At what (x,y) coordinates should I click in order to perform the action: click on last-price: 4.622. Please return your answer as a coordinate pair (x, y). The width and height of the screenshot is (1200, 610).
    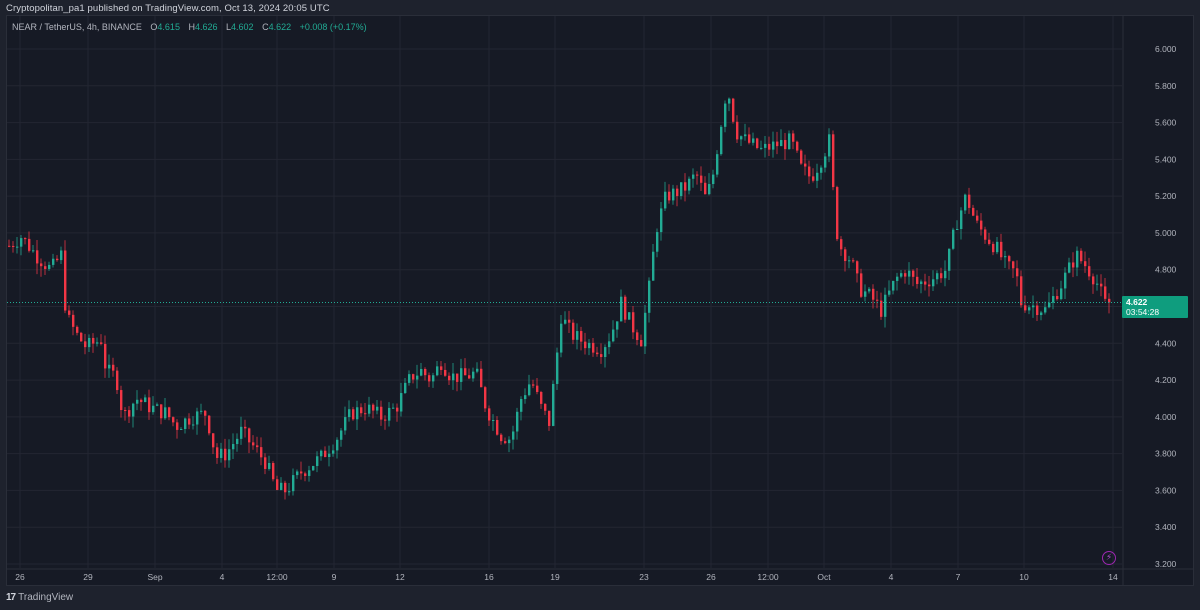
    Looking at the image, I should click on (1137, 302).